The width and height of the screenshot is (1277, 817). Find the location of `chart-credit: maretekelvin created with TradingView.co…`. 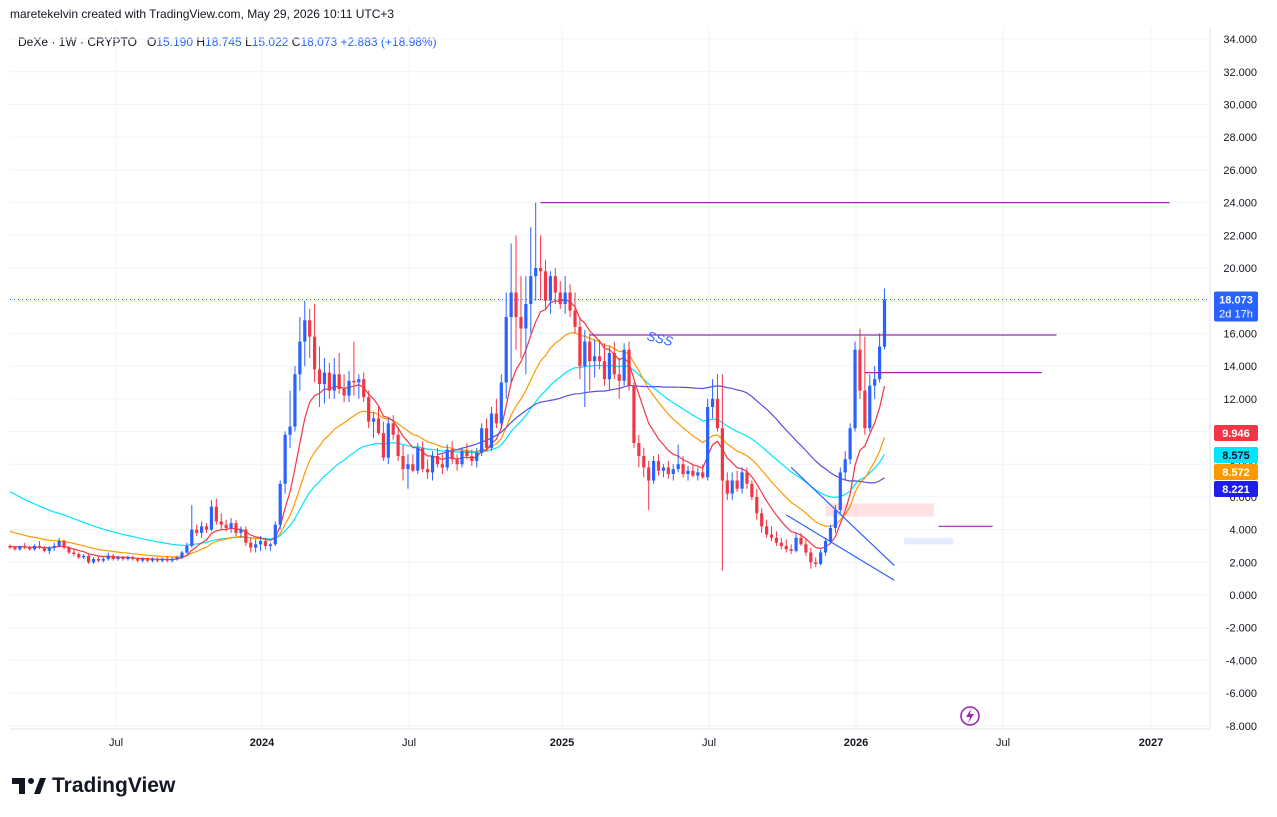

chart-credit: maretekelvin created with TradingView.co… is located at coordinates (202, 14).